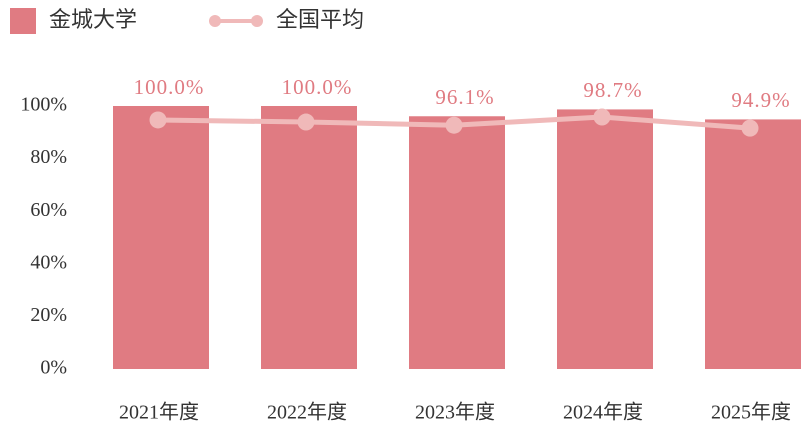  What do you see at coordinates (159, 412) in the screenshot?
I see `x-tick-label: 2021年度` at bounding box center [159, 412].